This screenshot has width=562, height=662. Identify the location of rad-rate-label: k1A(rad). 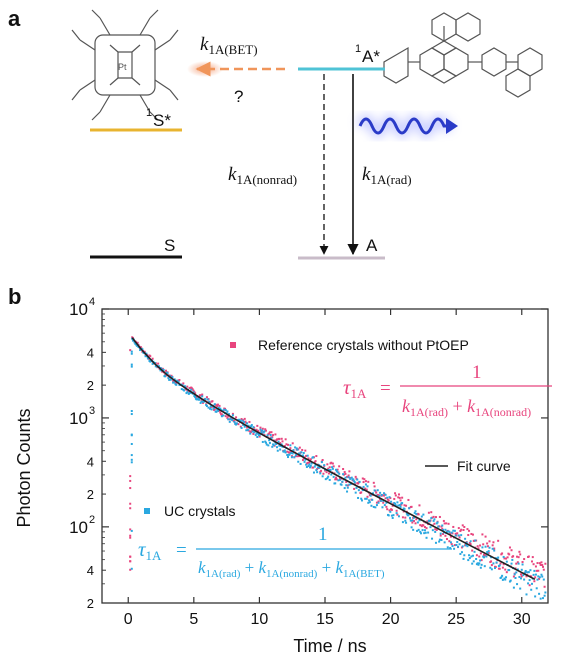
(387, 175).